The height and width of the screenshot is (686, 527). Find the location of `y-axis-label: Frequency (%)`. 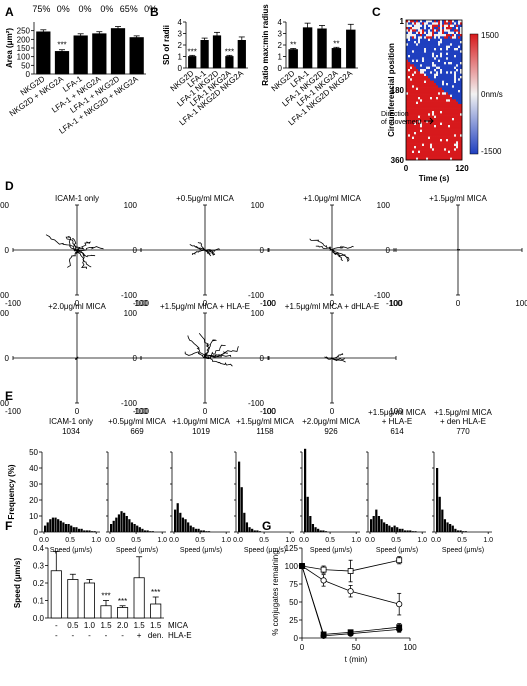

y-axis-label: Frequency (%) is located at coordinates (11, 491).